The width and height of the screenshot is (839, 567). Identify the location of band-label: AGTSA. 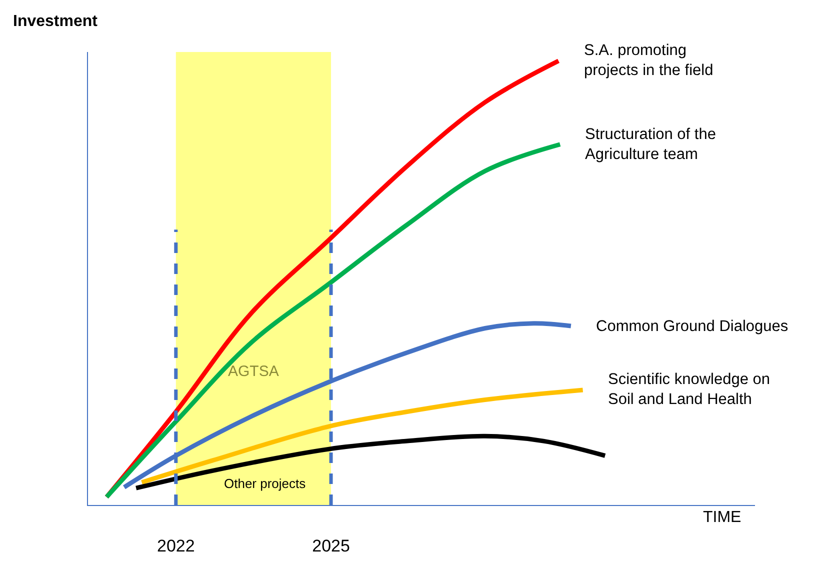
(253, 371).